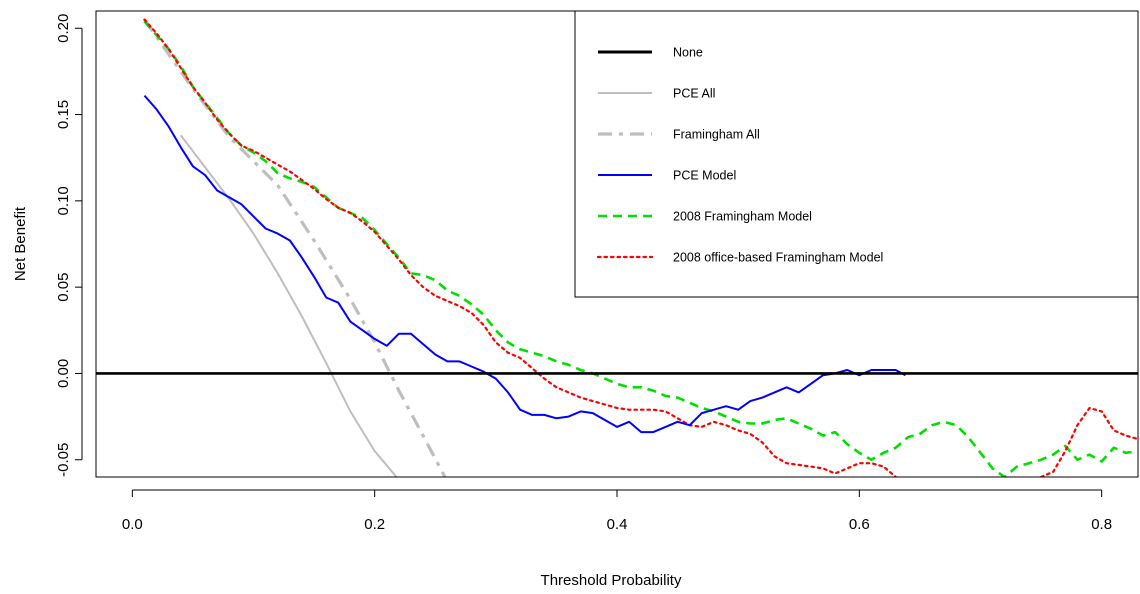 The image size is (1140, 594). I want to click on y-tick-label: 0.10, so click(63, 200).